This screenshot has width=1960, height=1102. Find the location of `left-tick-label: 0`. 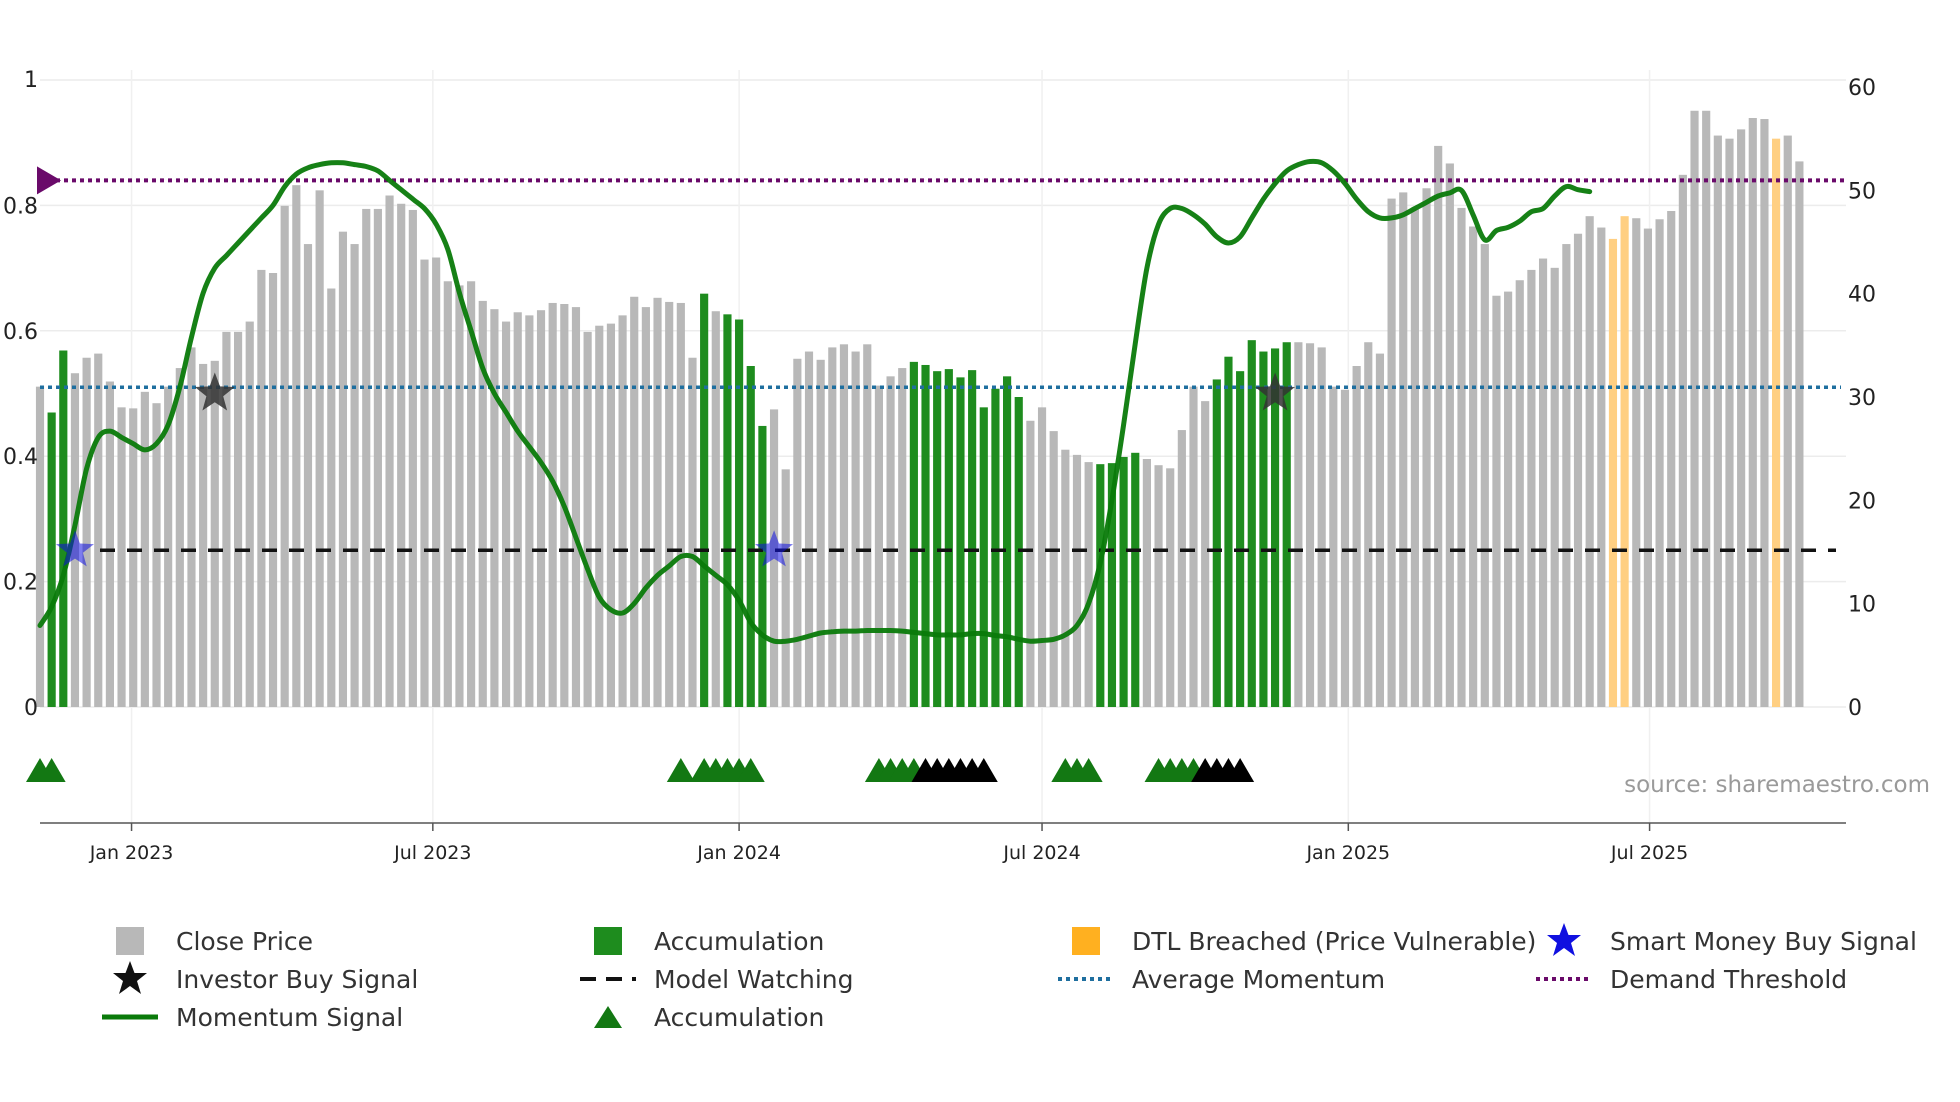

left-tick-label: 0 is located at coordinates (31, 708).